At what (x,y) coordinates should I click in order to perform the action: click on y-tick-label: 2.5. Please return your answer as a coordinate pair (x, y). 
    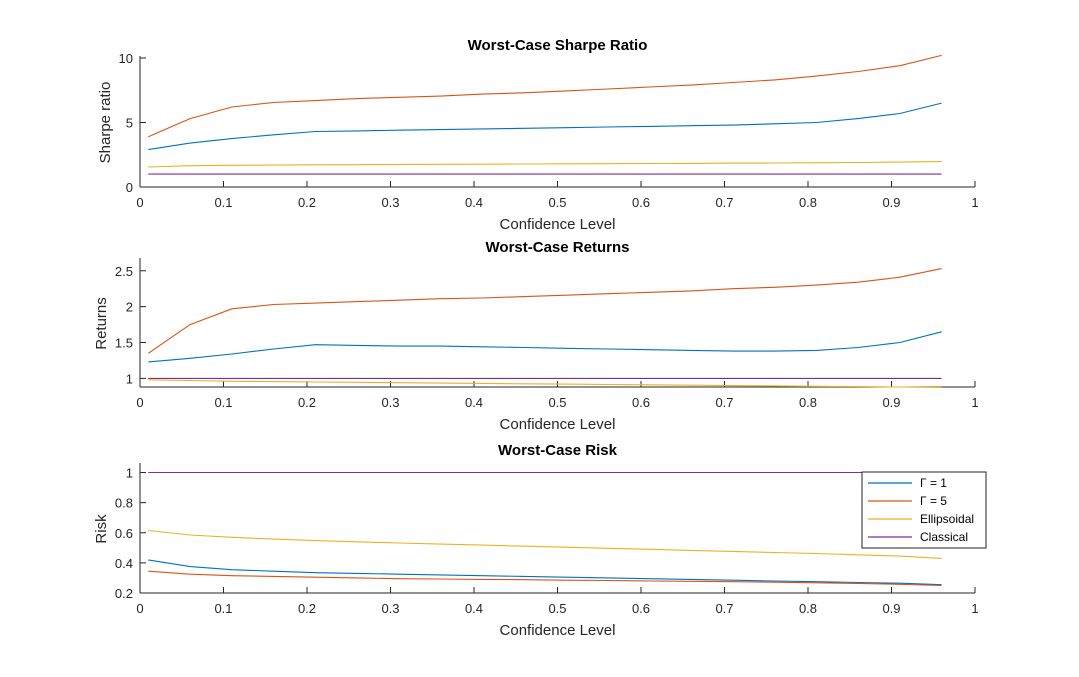
    Looking at the image, I should click on (124, 271).